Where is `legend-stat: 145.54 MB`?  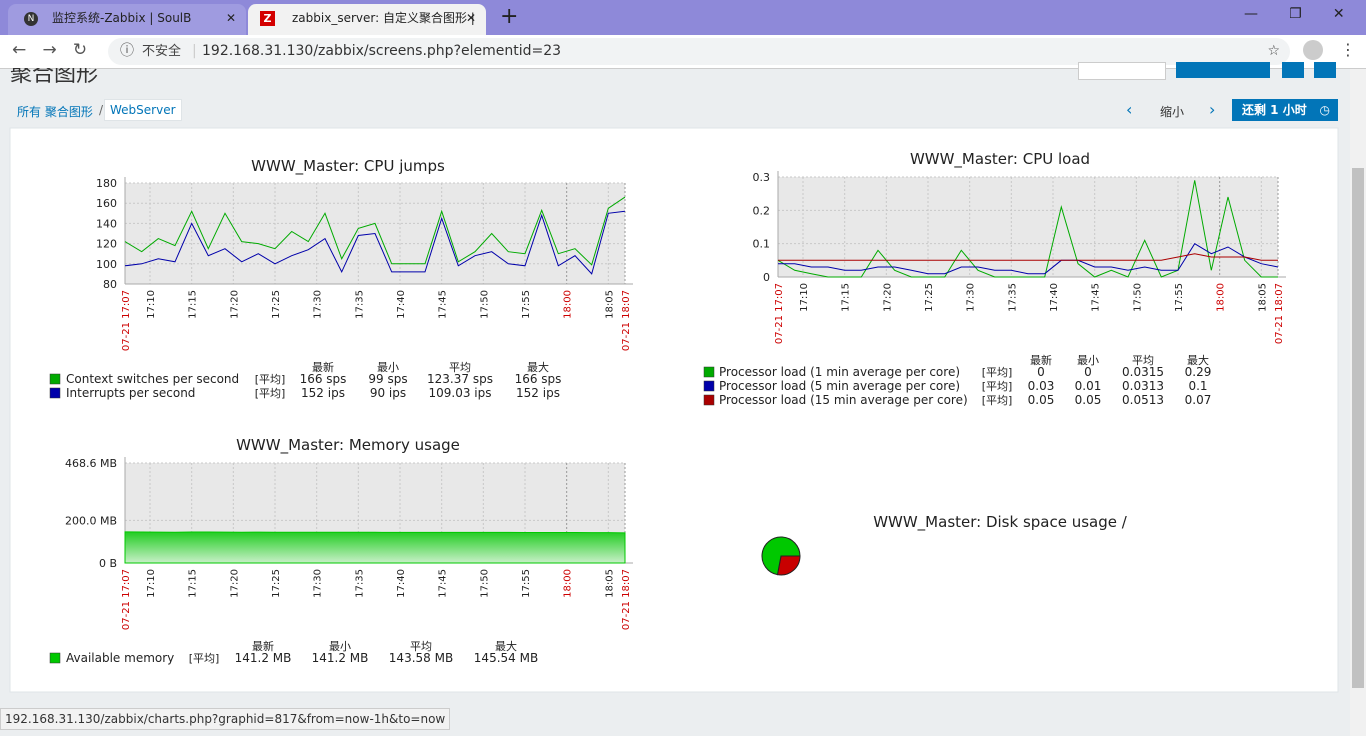 legend-stat: 145.54 MB is located at coordinates (506, 658).